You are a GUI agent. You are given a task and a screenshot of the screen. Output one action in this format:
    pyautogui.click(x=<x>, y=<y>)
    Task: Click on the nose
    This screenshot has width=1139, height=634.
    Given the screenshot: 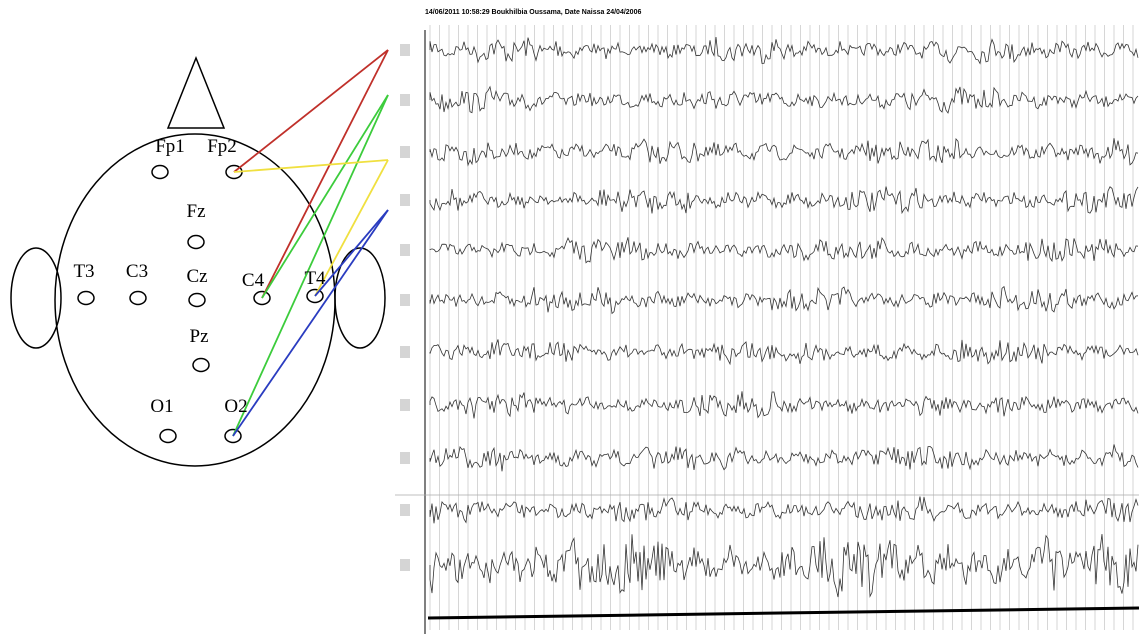 What is the action you would take?
    pyautogui.click(x=196, y=92)
    